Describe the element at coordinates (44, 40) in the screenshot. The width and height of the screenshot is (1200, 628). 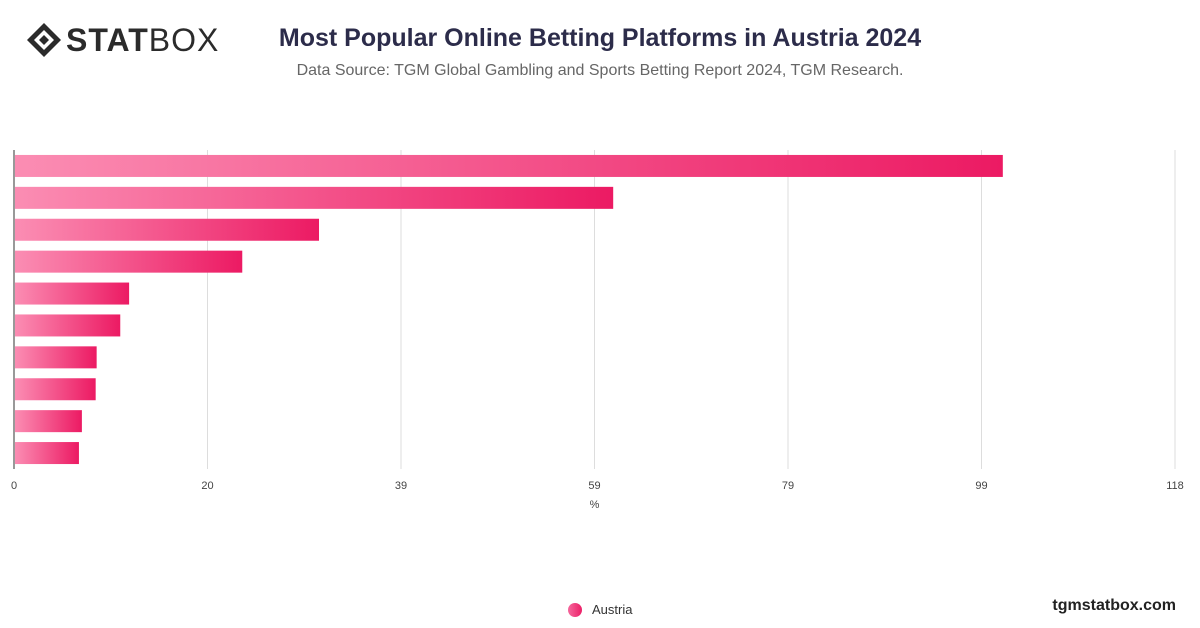
I see `statbox-logo-icon` at that location.